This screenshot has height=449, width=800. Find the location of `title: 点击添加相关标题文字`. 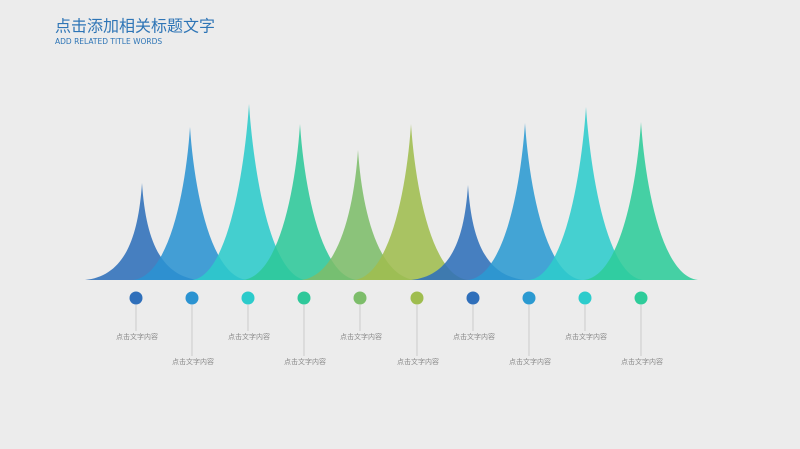

title: 点击添加相关标题文字 is located at coordinates (135, 26).